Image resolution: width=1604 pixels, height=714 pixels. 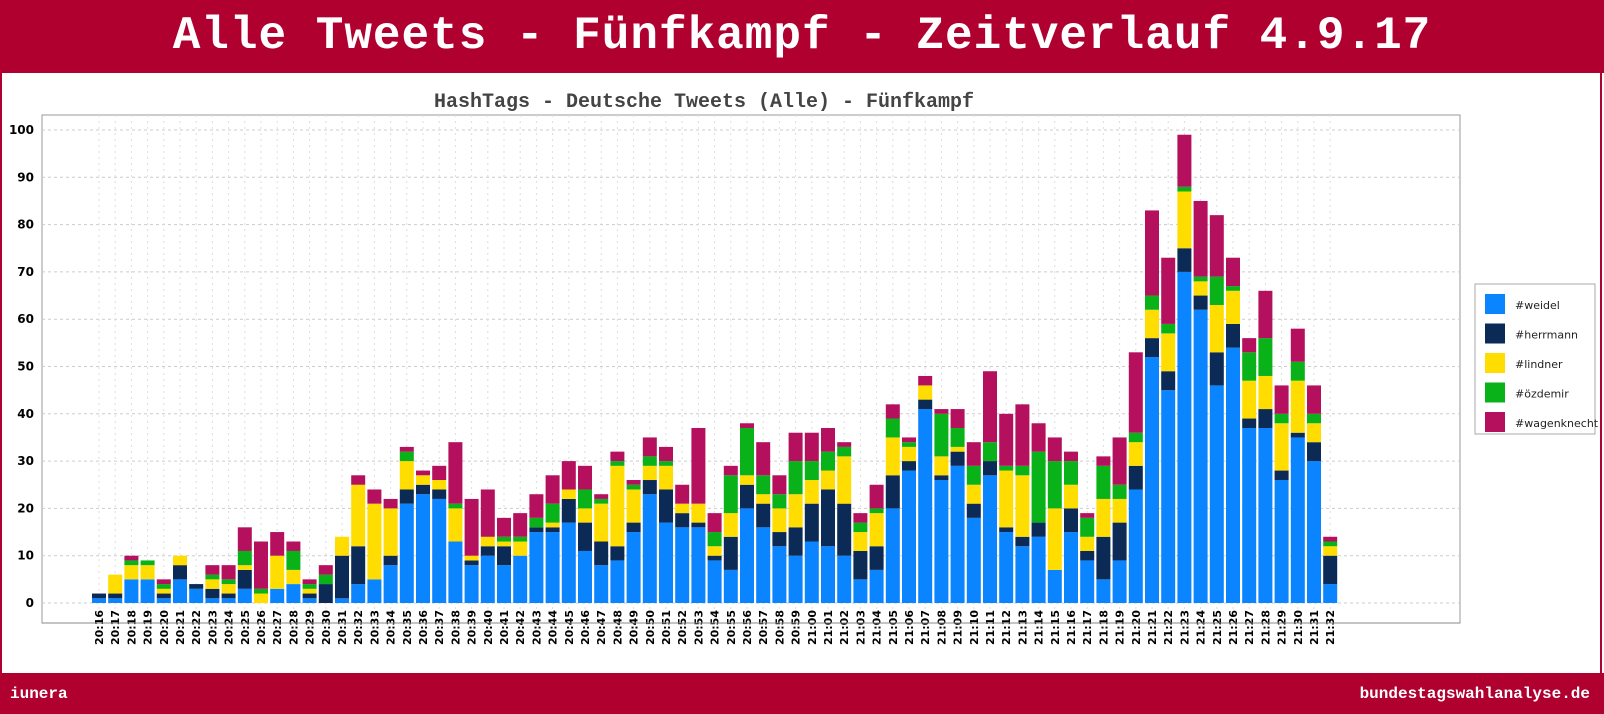 I want to click on y-tick-label: 50, so click(x=25, y=367).